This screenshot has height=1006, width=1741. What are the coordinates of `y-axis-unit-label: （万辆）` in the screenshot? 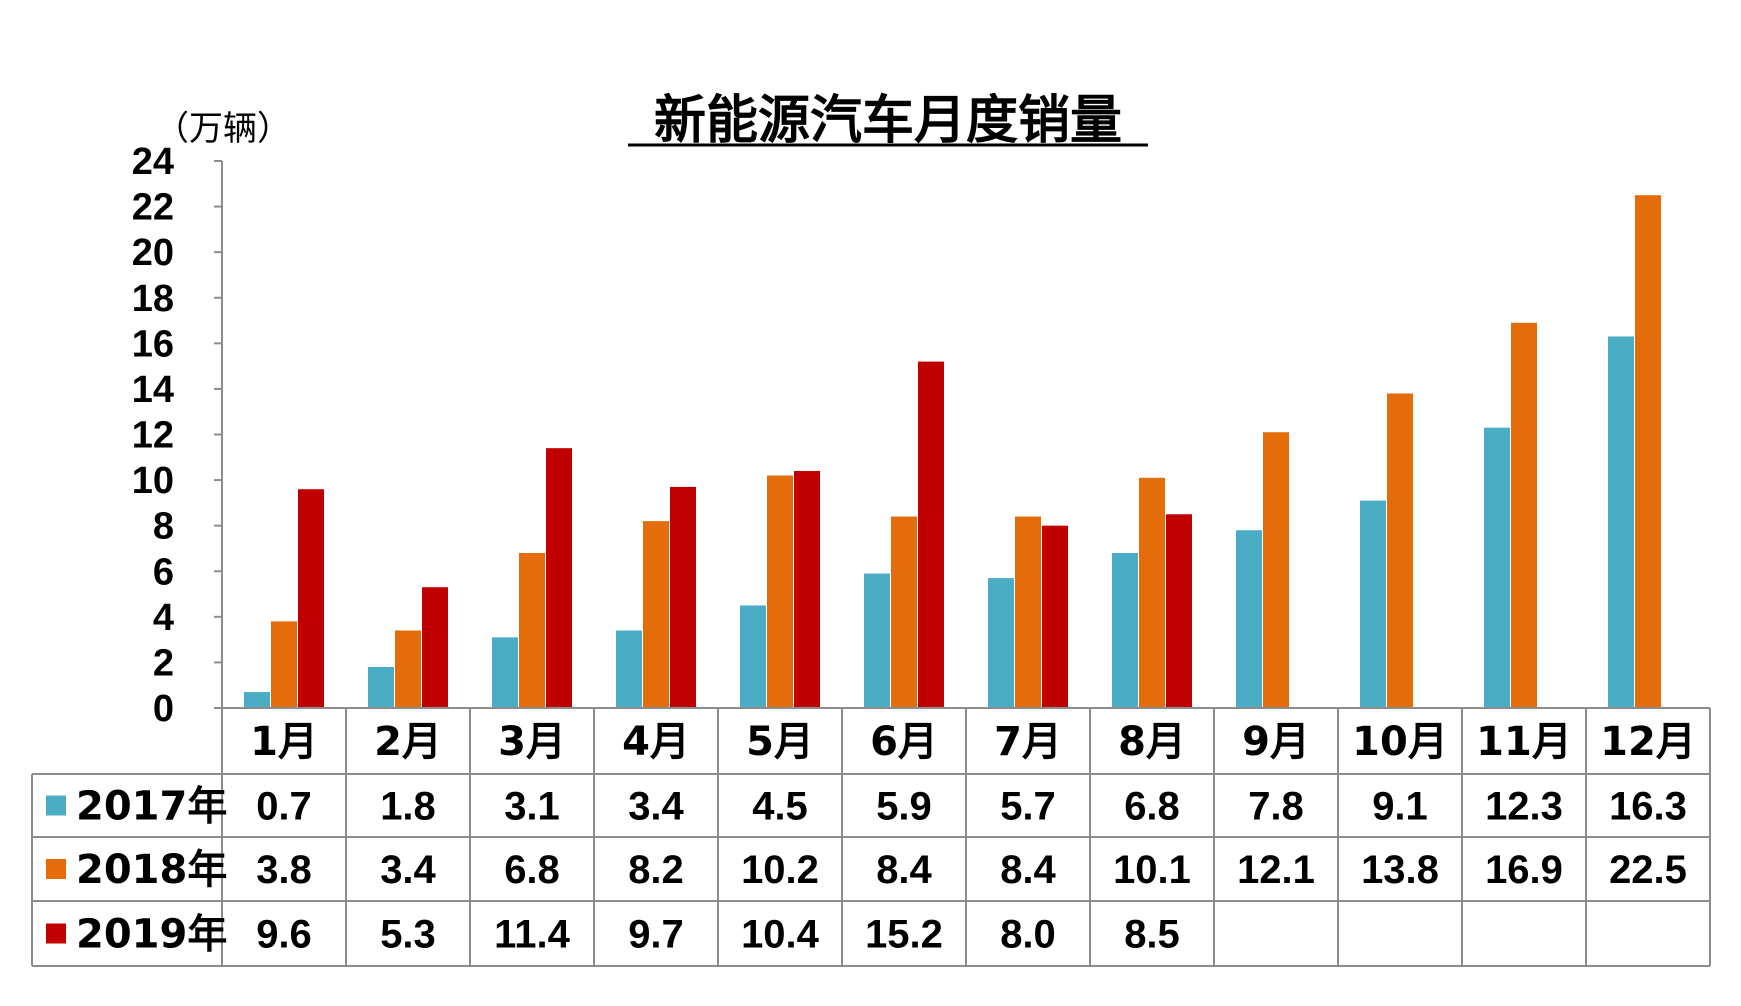 It's located at (223, 129).